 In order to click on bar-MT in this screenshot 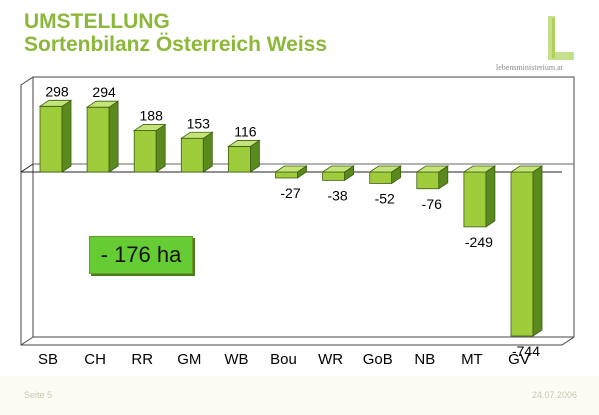, I will do `click(479, 196)`.